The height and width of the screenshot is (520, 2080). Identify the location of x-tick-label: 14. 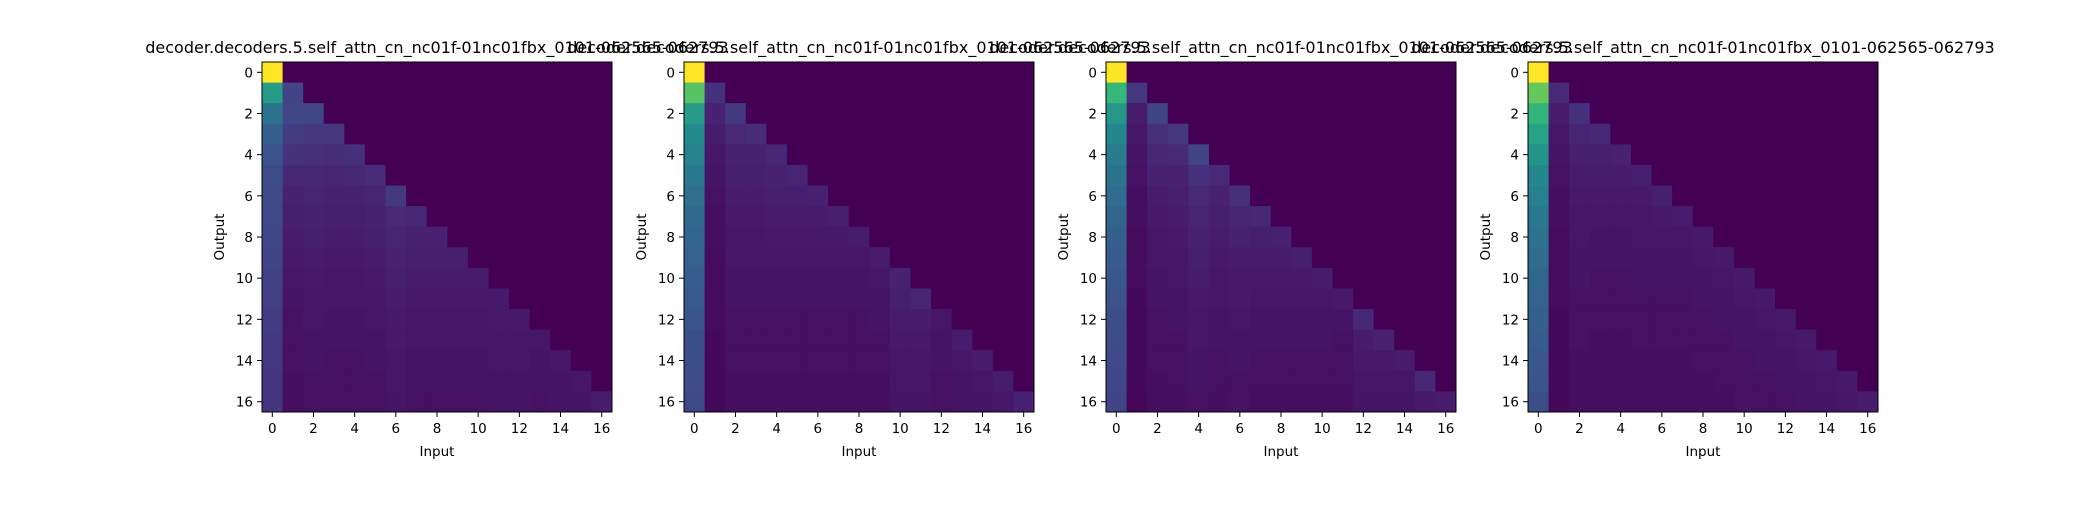
(1404, 429).